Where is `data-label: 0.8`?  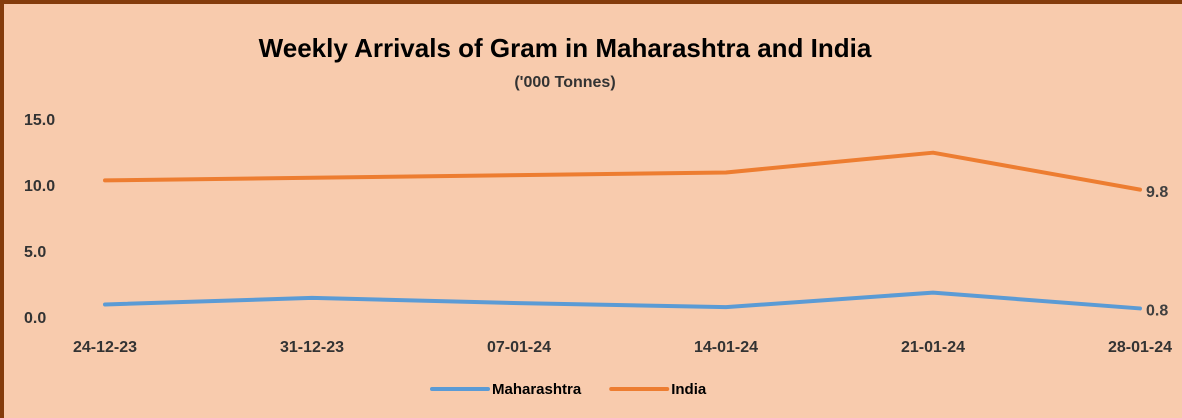
data-label: 0.8 is located at coordinates (1157, 311).